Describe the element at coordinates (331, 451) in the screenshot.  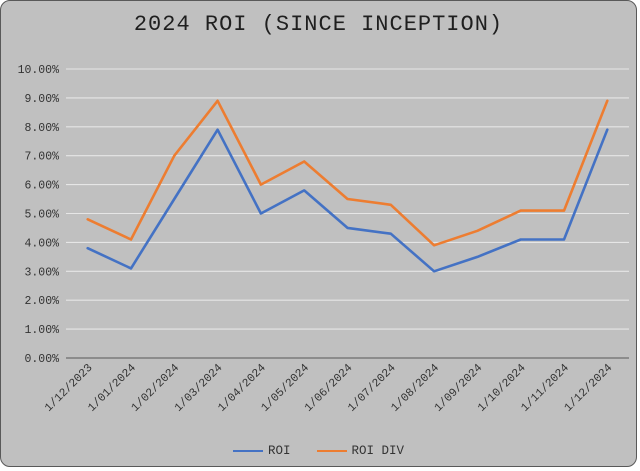
I see `roi-div-line-swatch` at that location.